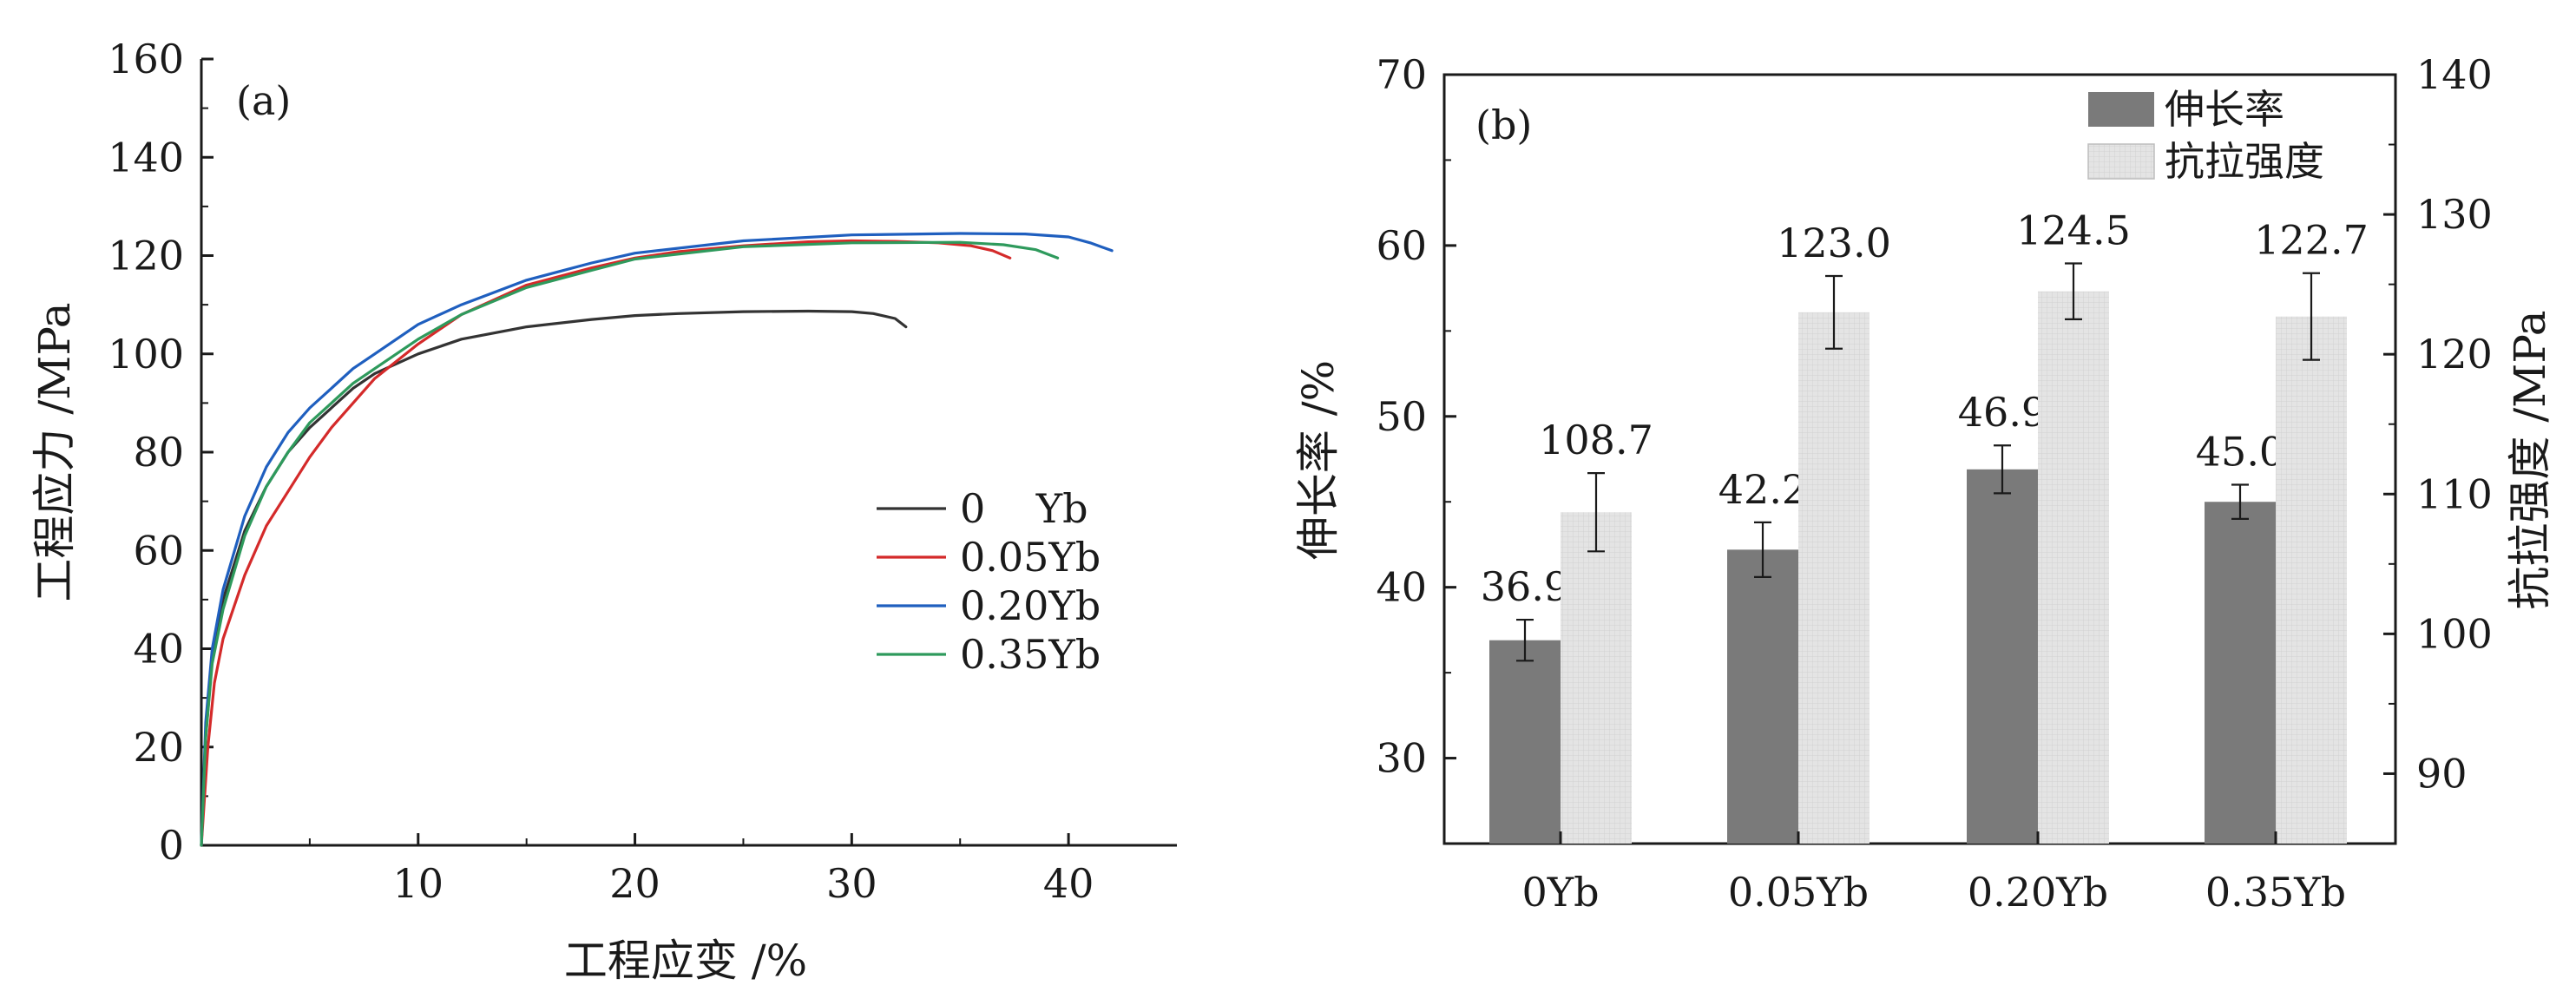  Describe the element at coordinates (1030, 557) in the screenshot. I see `legend-entry-label: 0.05Yb` at that location.